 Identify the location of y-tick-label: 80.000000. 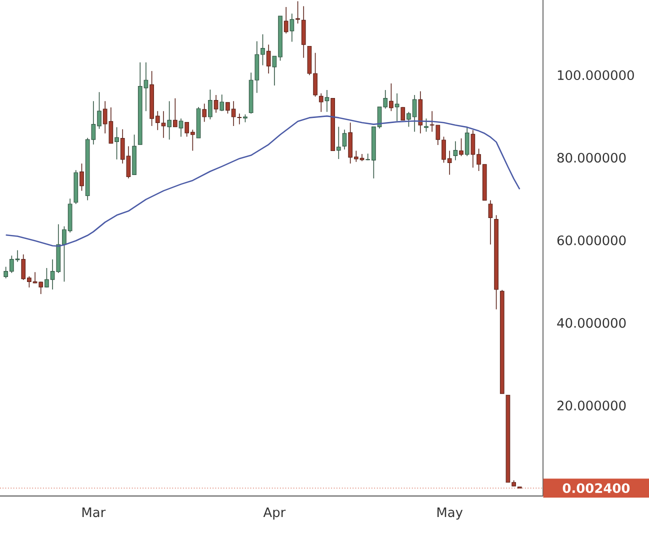
(591, 157).